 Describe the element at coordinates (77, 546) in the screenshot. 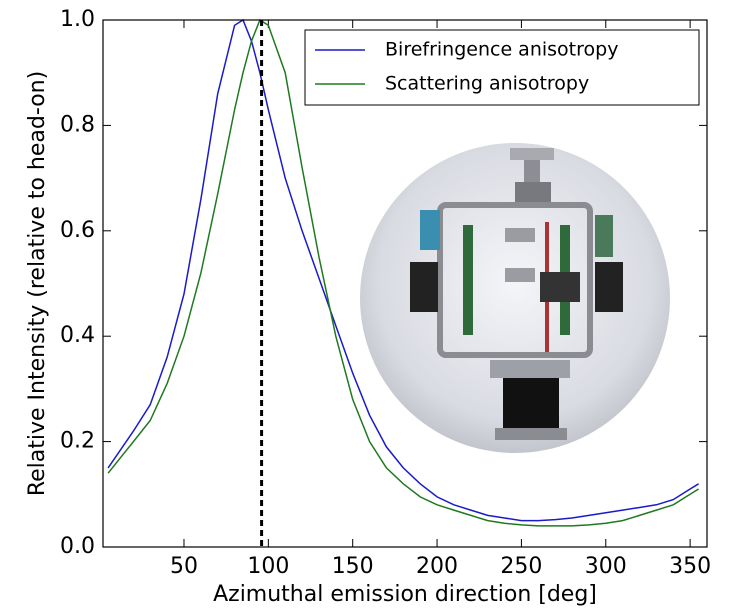

I see `y-tick-label: 0.0` at that location.